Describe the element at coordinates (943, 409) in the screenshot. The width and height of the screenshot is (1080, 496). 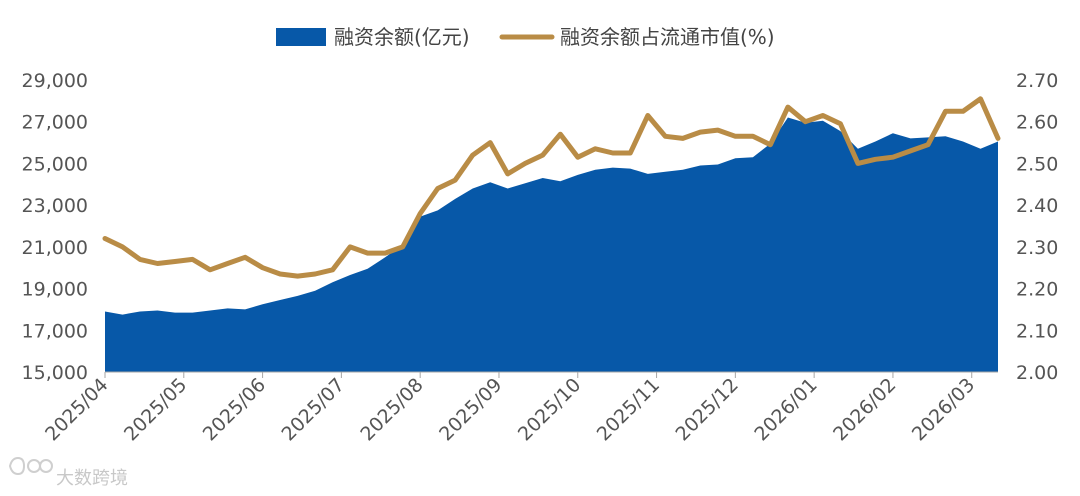
I see `x-tick-label: 2026/03` at that location.